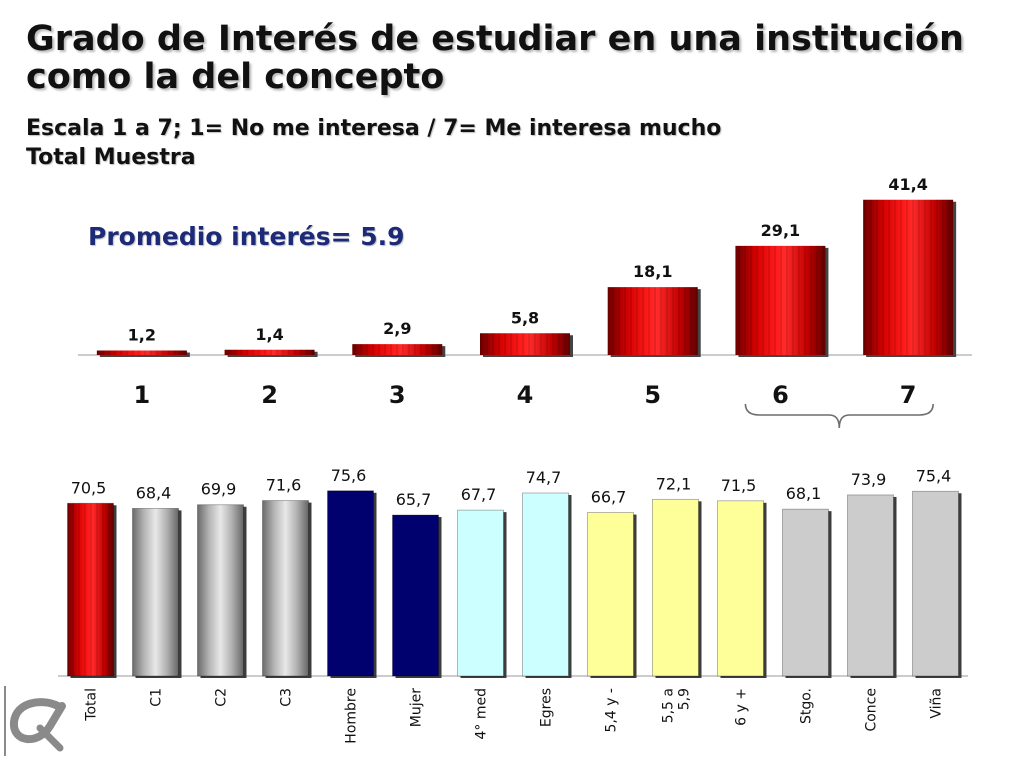 The height and width of the screenshot is (768, 1024). Describe the element at coordinates (287, 697) in the screenshot. I see `segment-category-label: C3` at that location.